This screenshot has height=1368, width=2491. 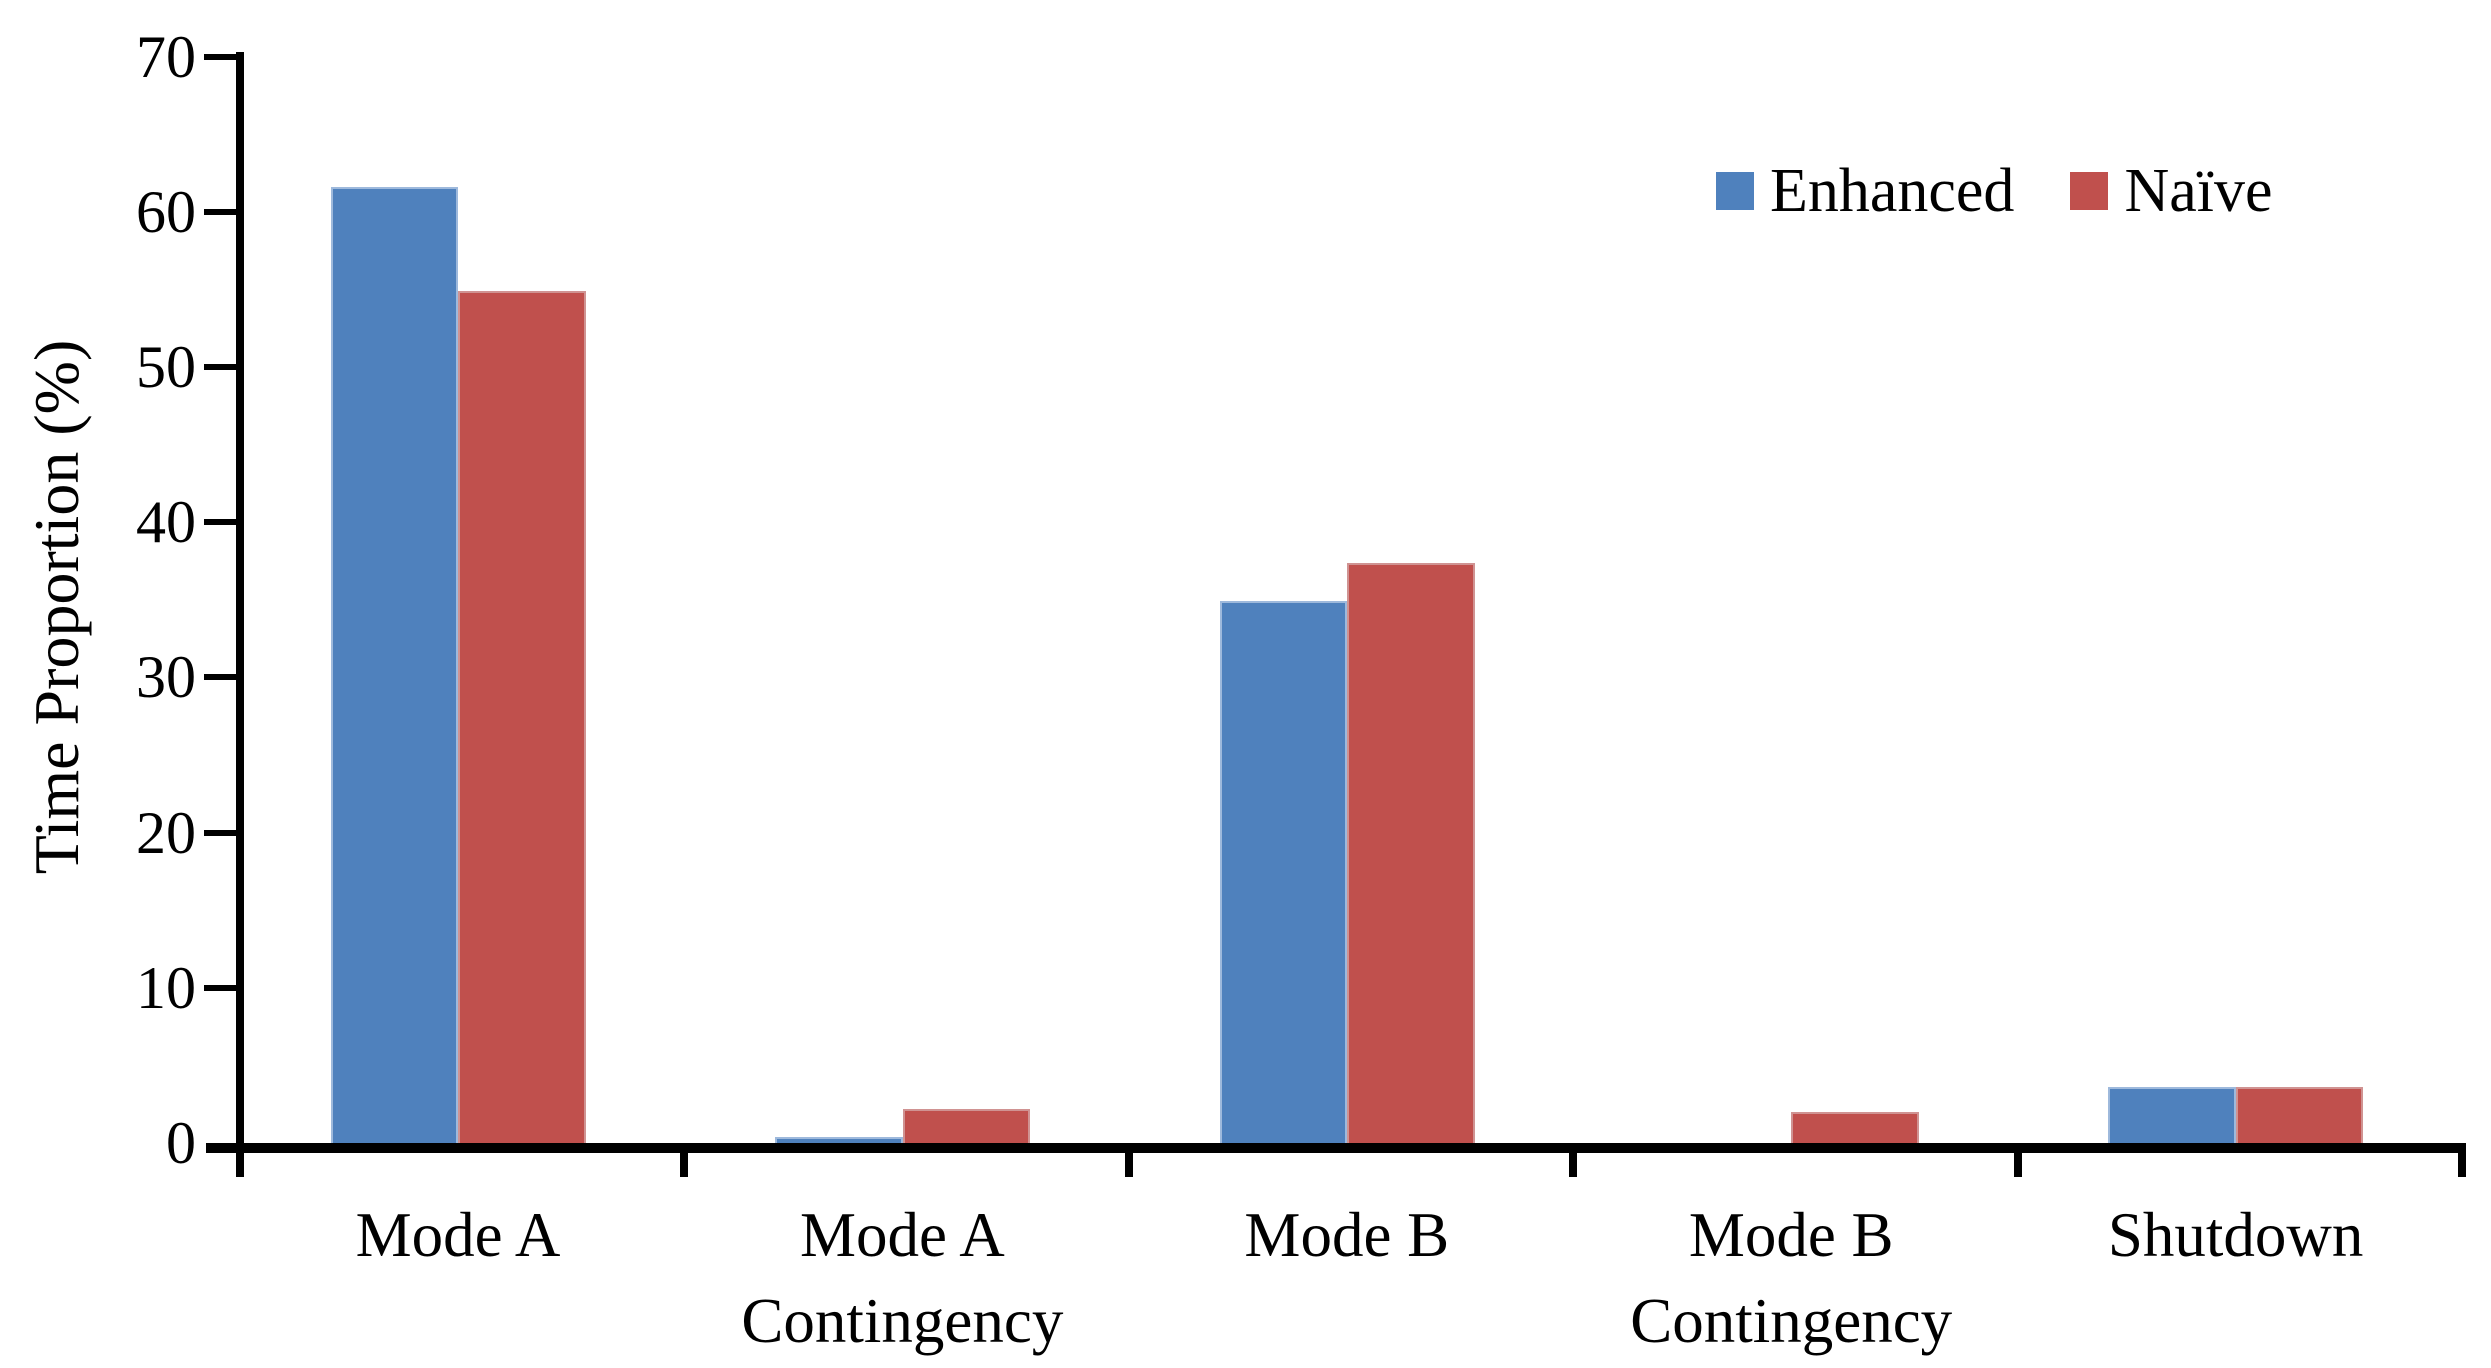 I want to click on y-axis-line, so click(x=240, y=602).